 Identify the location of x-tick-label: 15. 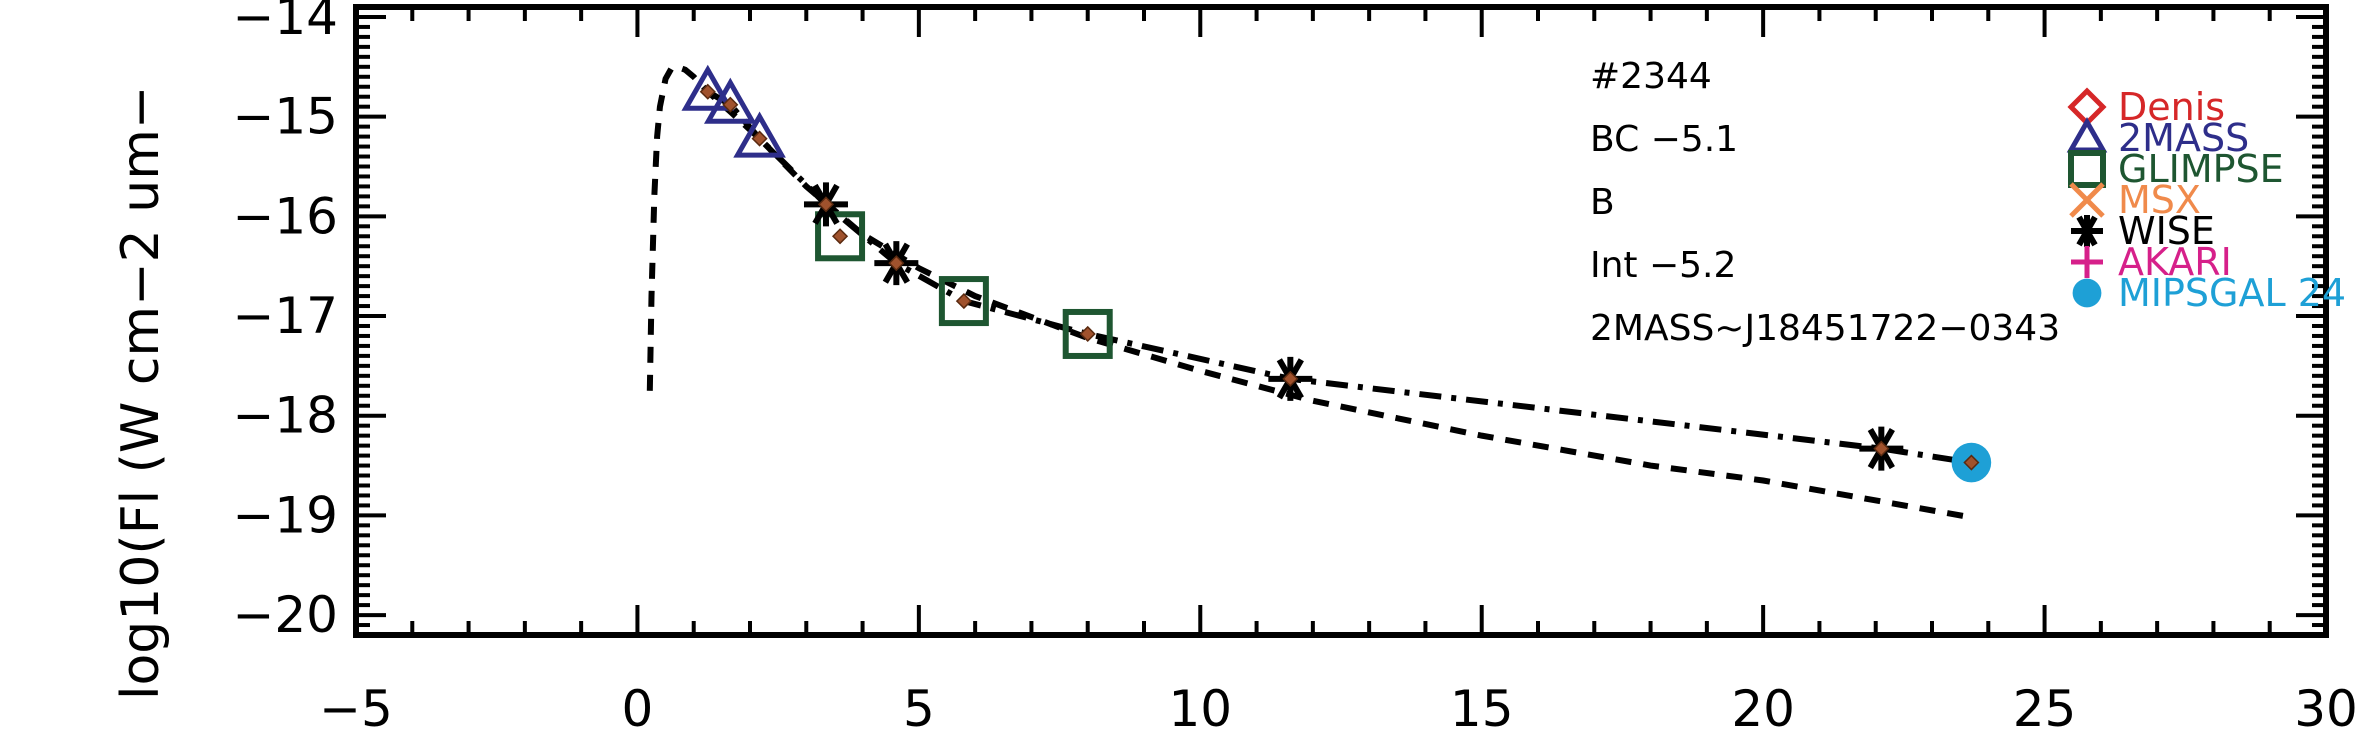
(1482, 709).